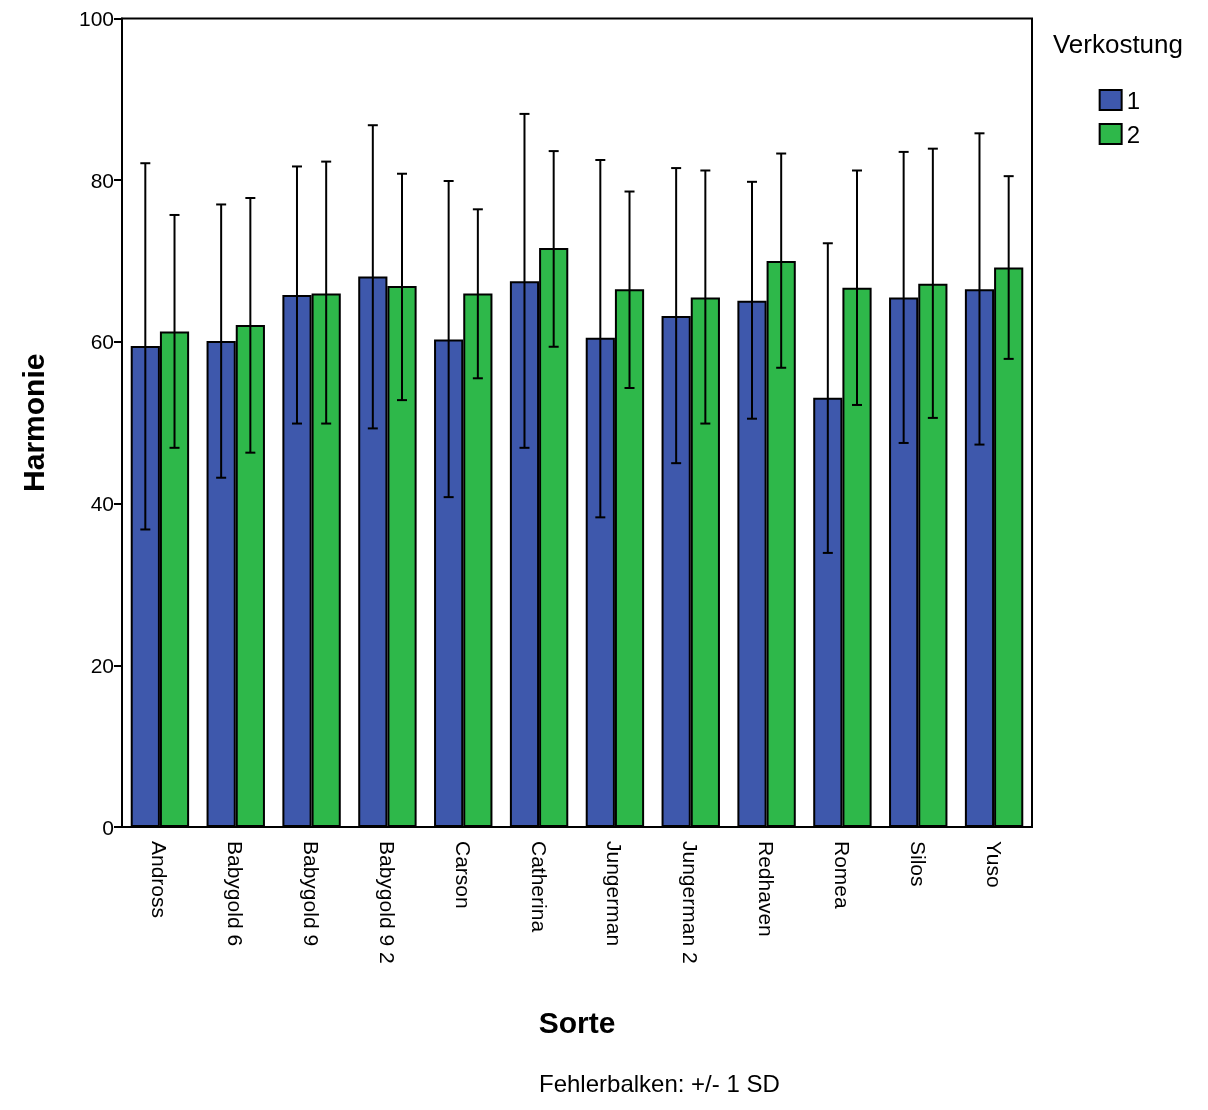 The width and height of the screenshot is (1208, 1110). What do you see at coordinates (236, 894) in the screenshot?
I see `x-tick-label: Babygold 6` at bounding box center [236, 894].